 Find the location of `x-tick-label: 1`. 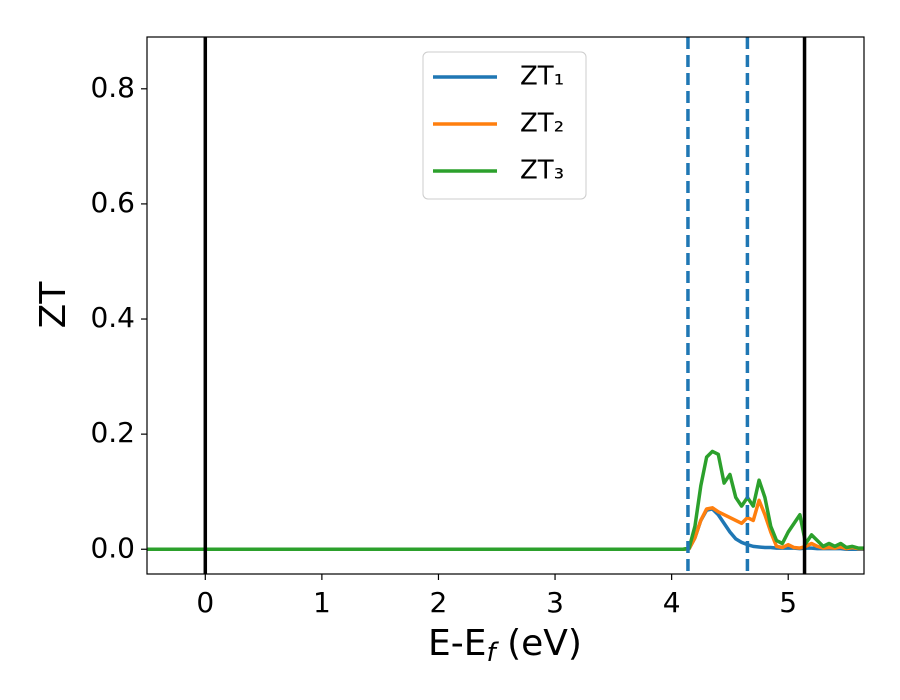

x-tick-label: 1 is located at coordinates (322, 602).